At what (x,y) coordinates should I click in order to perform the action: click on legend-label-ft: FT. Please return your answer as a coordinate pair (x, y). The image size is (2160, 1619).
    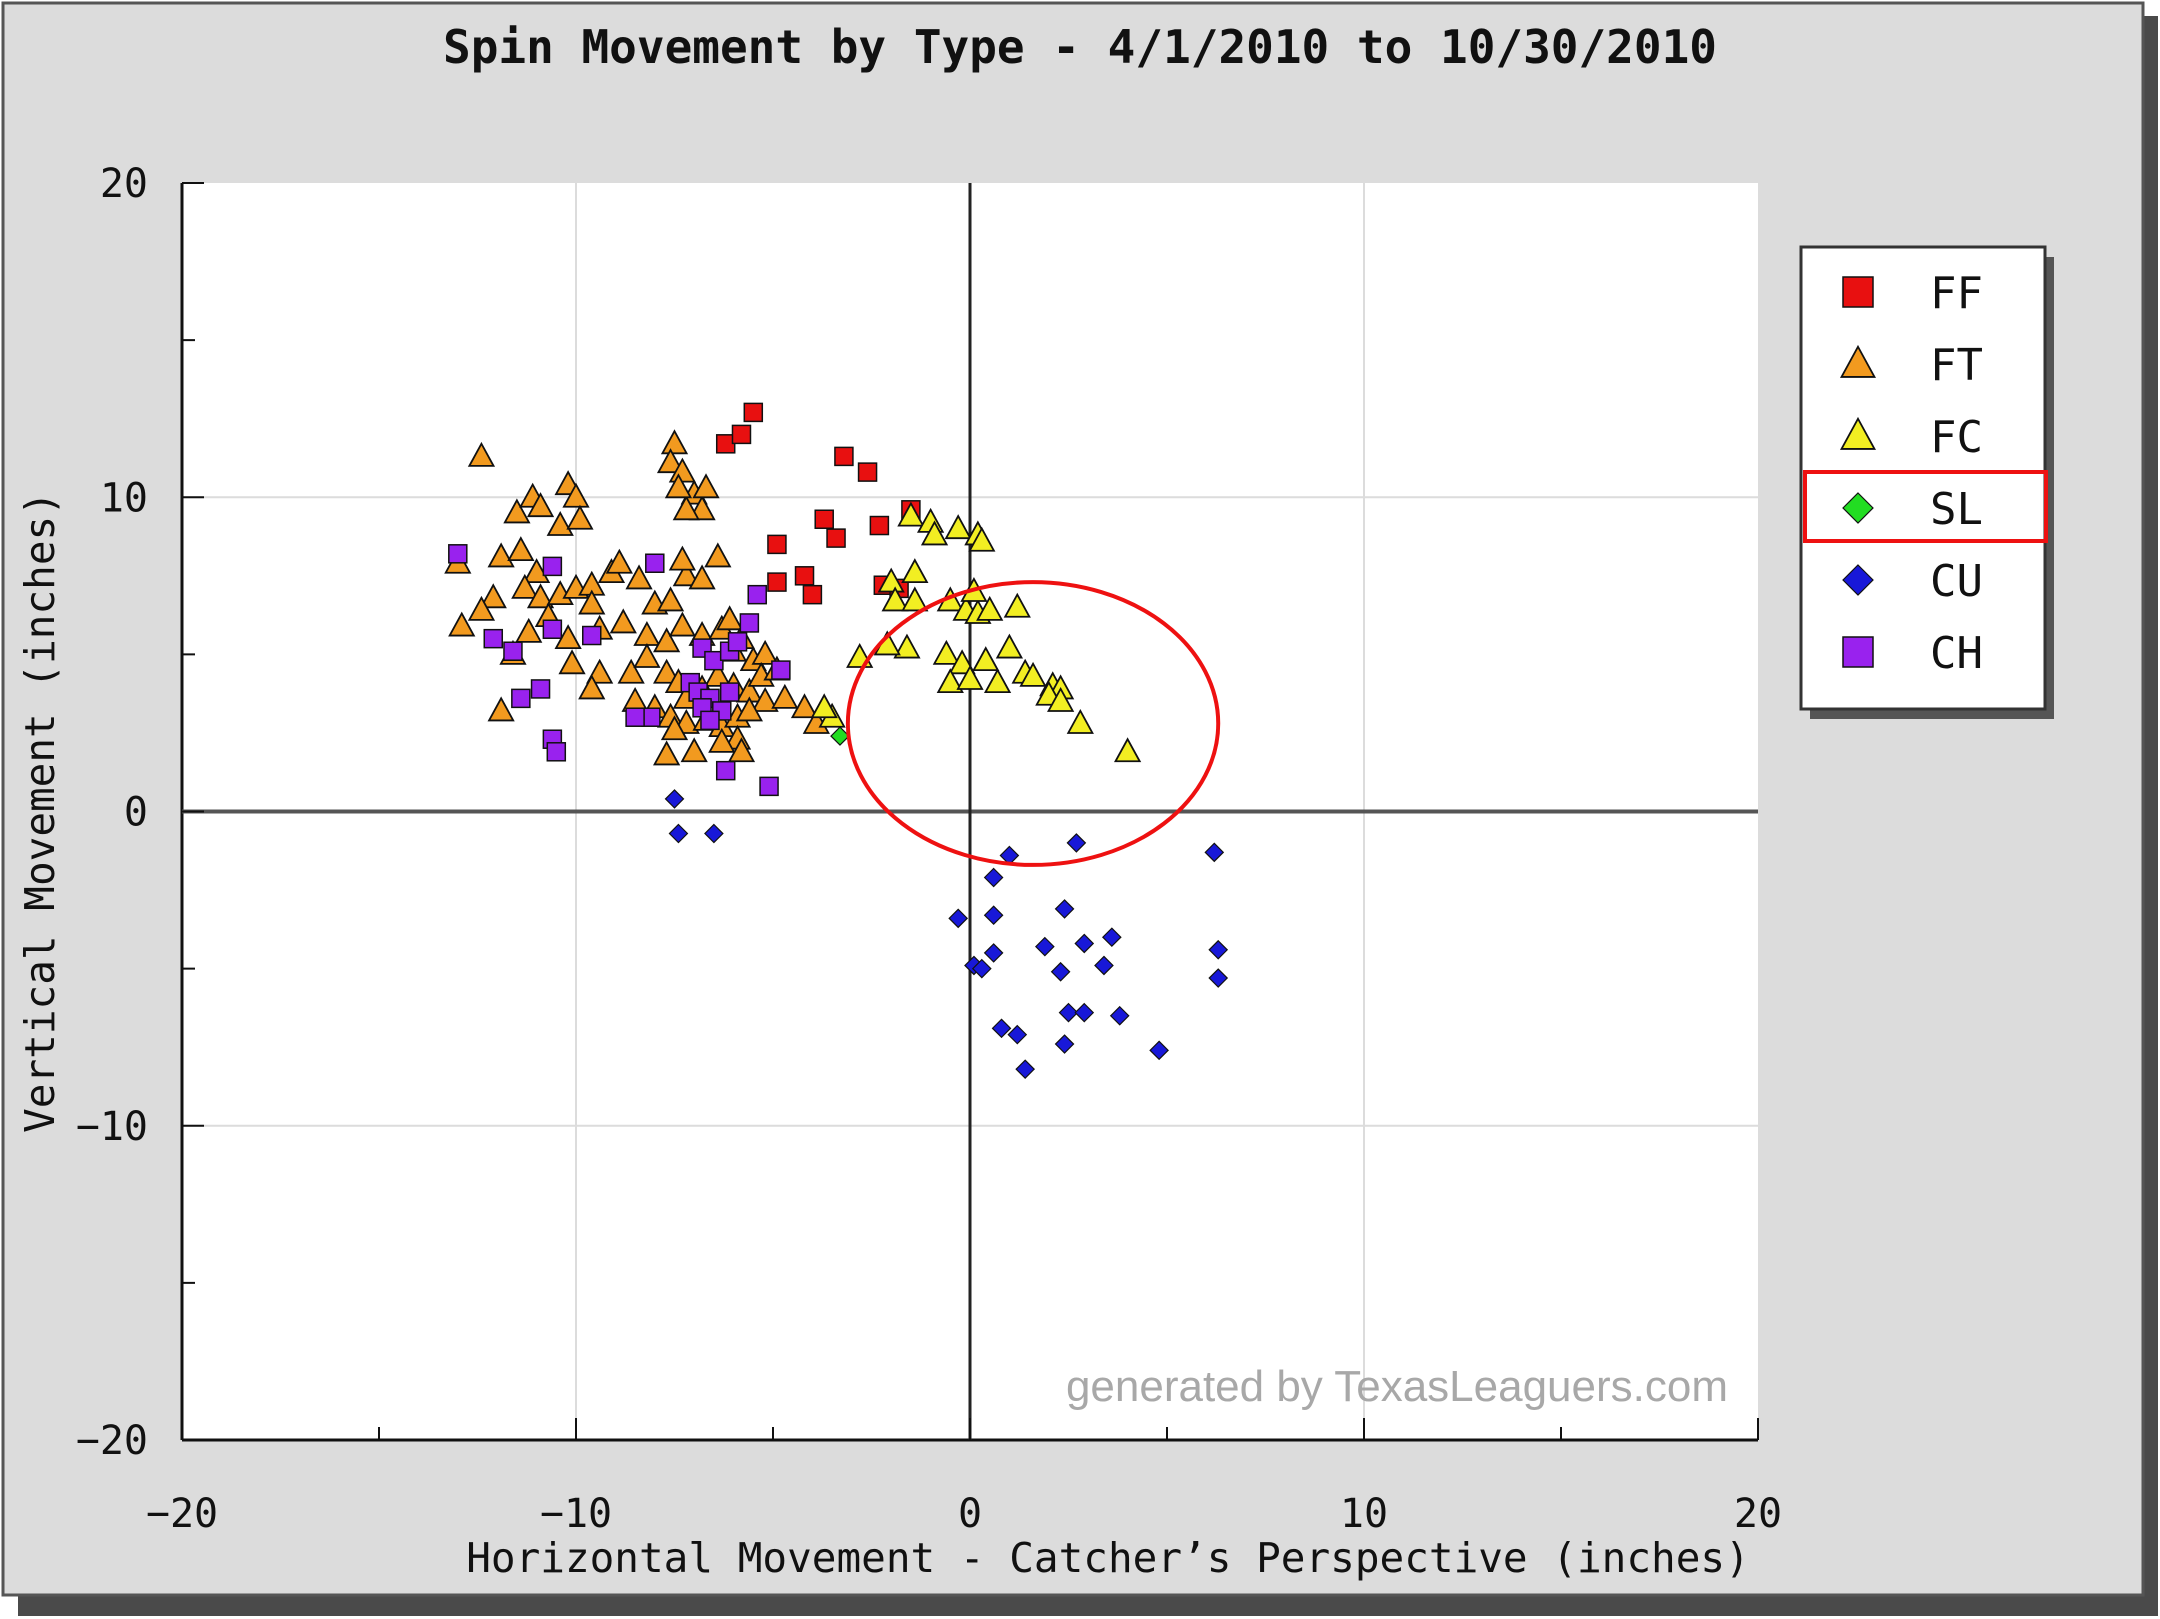
    Looking at the image, I should click on (1956, 365).